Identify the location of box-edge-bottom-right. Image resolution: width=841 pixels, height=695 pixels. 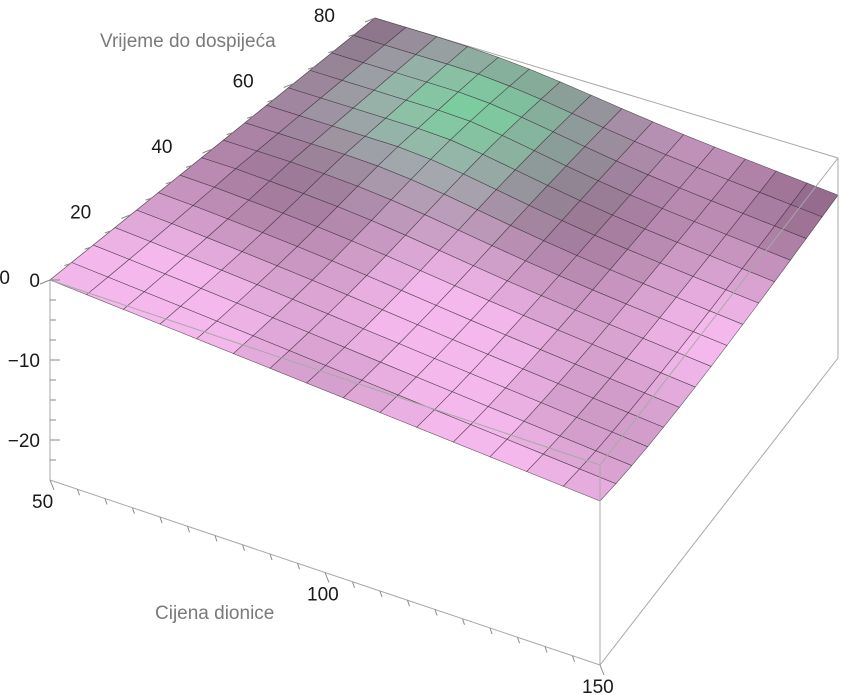
(719, 511).